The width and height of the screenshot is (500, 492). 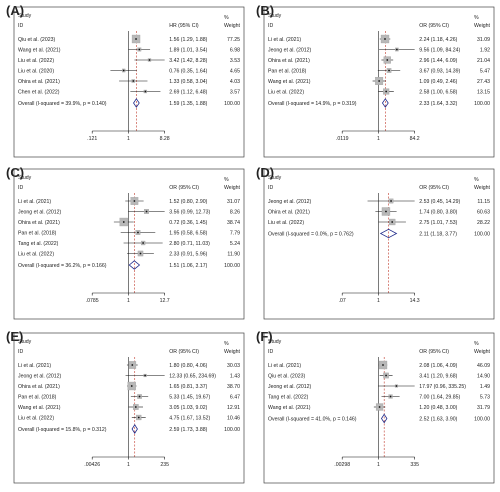 I want to click on study-row: Liu et al. (2022) 4.75 (1.67, 13.52) 10.46, so click(x=129, y=418).